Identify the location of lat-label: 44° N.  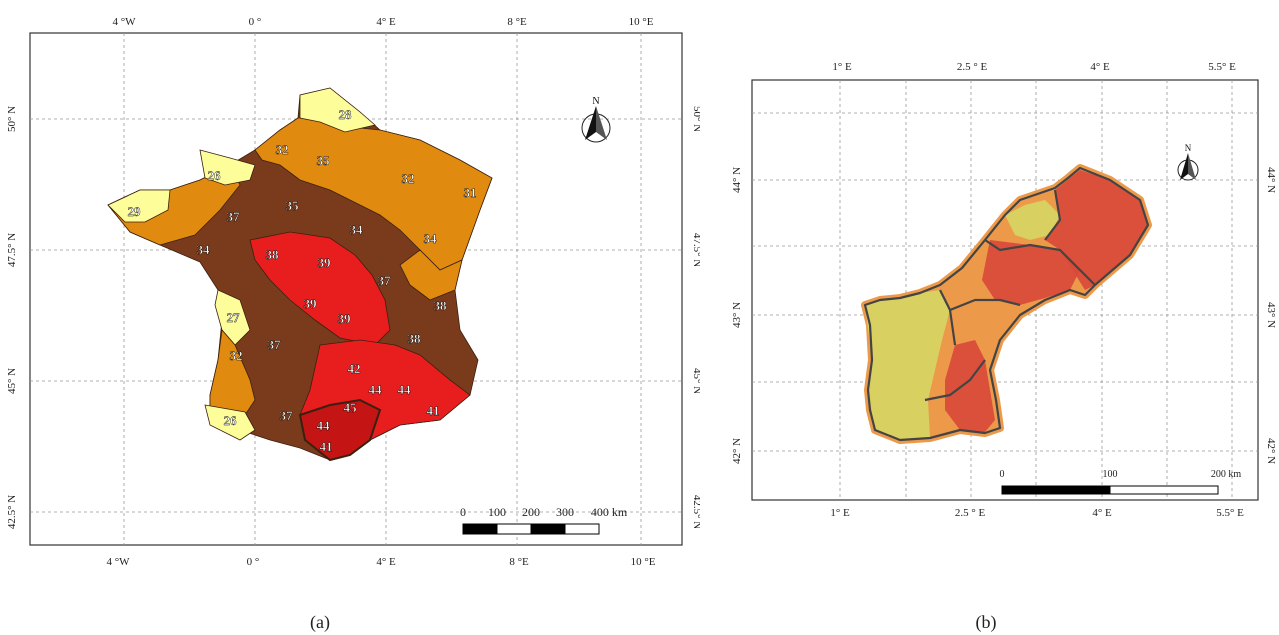
(737, 180).